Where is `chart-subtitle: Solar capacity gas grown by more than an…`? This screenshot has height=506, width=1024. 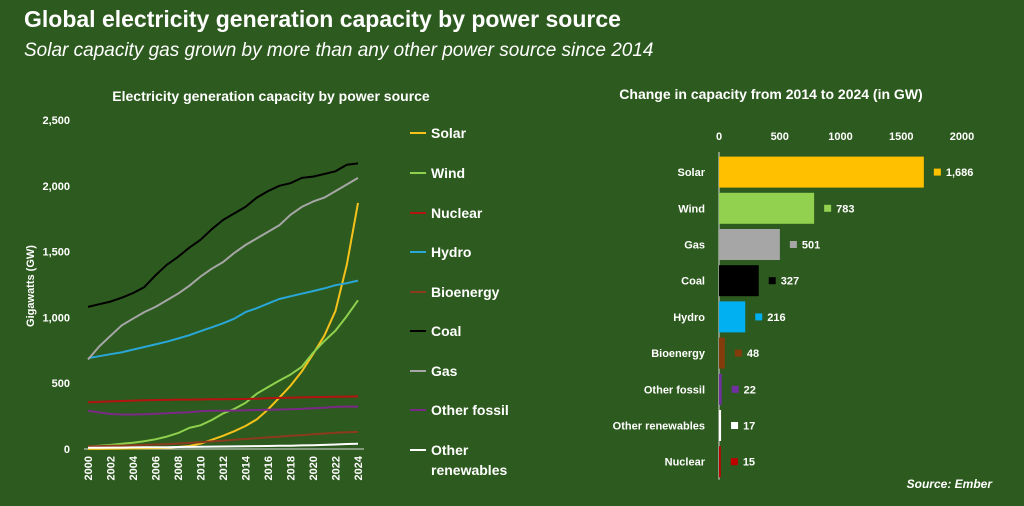
chart-subtitle: Solar capacity gas grown by more than an… is located at coordinates (339, 50).